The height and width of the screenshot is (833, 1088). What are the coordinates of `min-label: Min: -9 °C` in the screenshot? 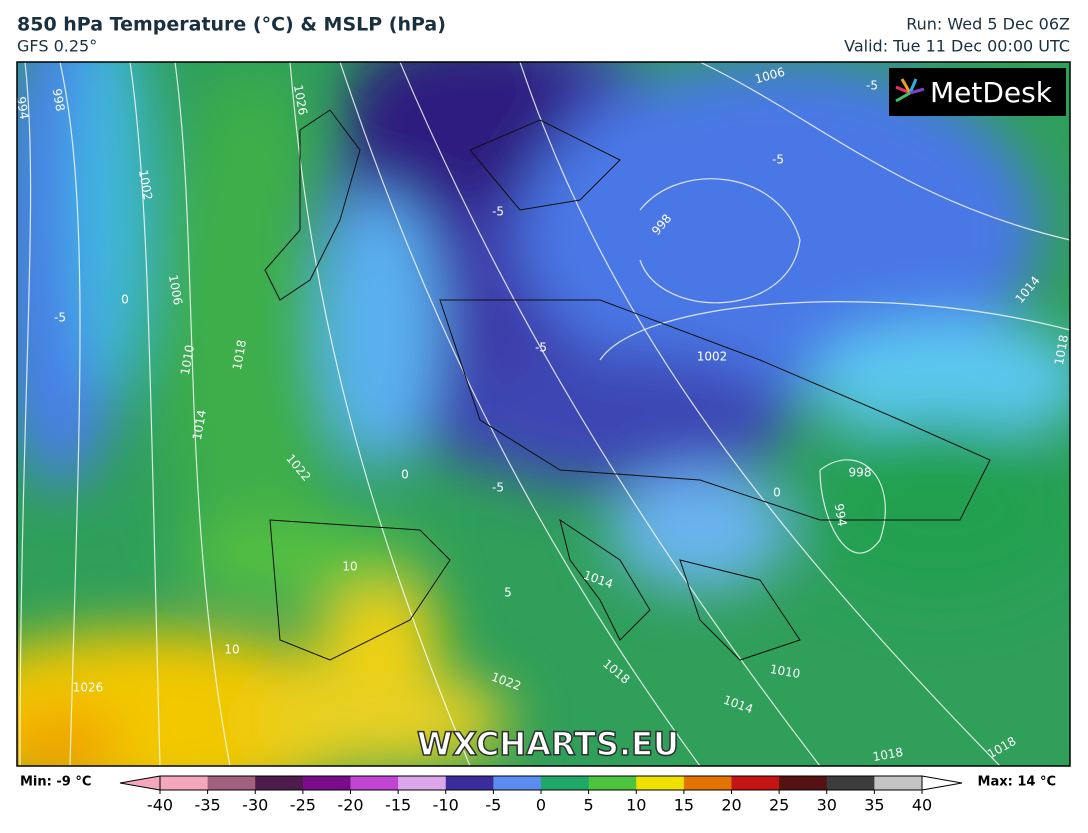 It's located at (55, 782).